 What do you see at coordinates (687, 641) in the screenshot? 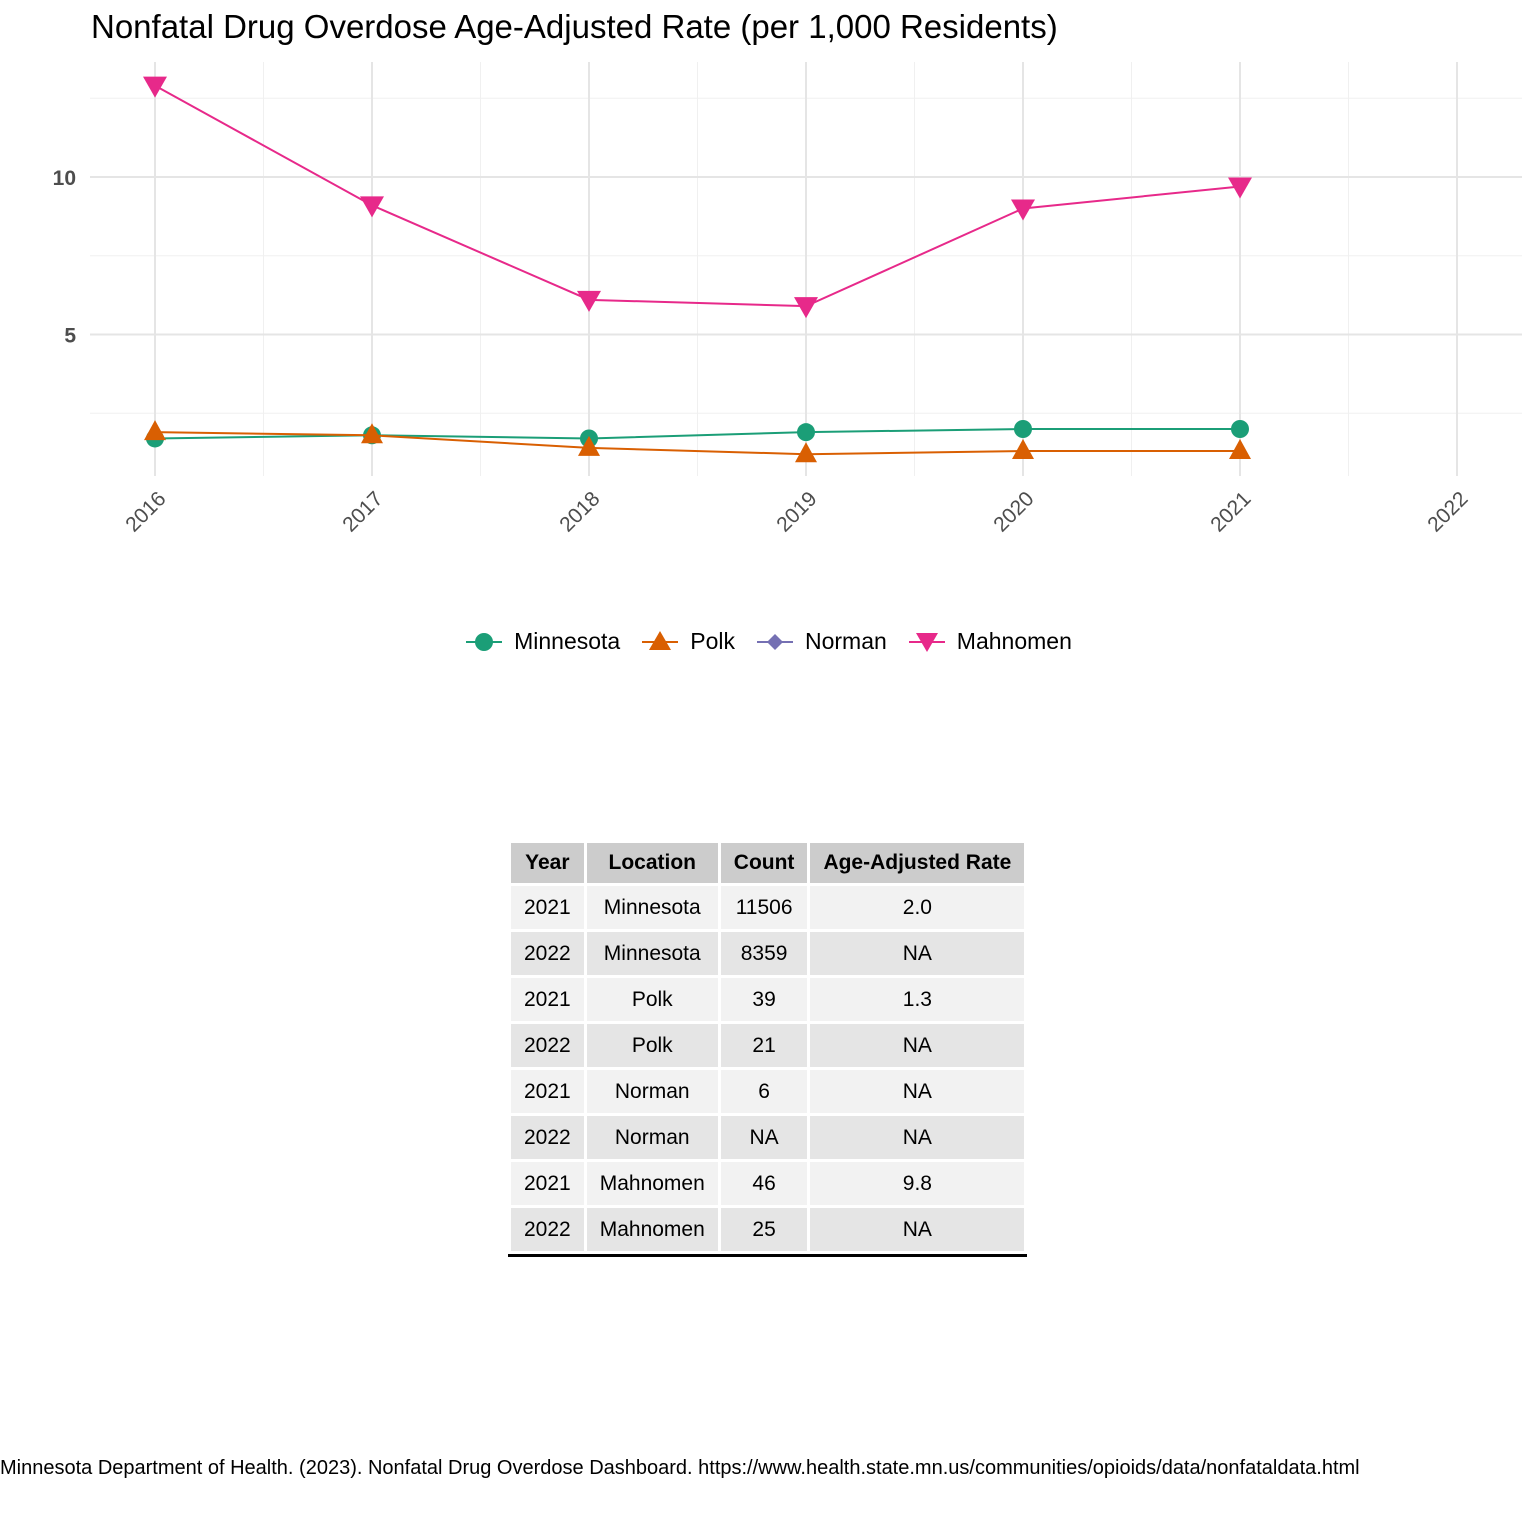
I see `legend-item-polk: Polk` at bounding box center [687, 641].